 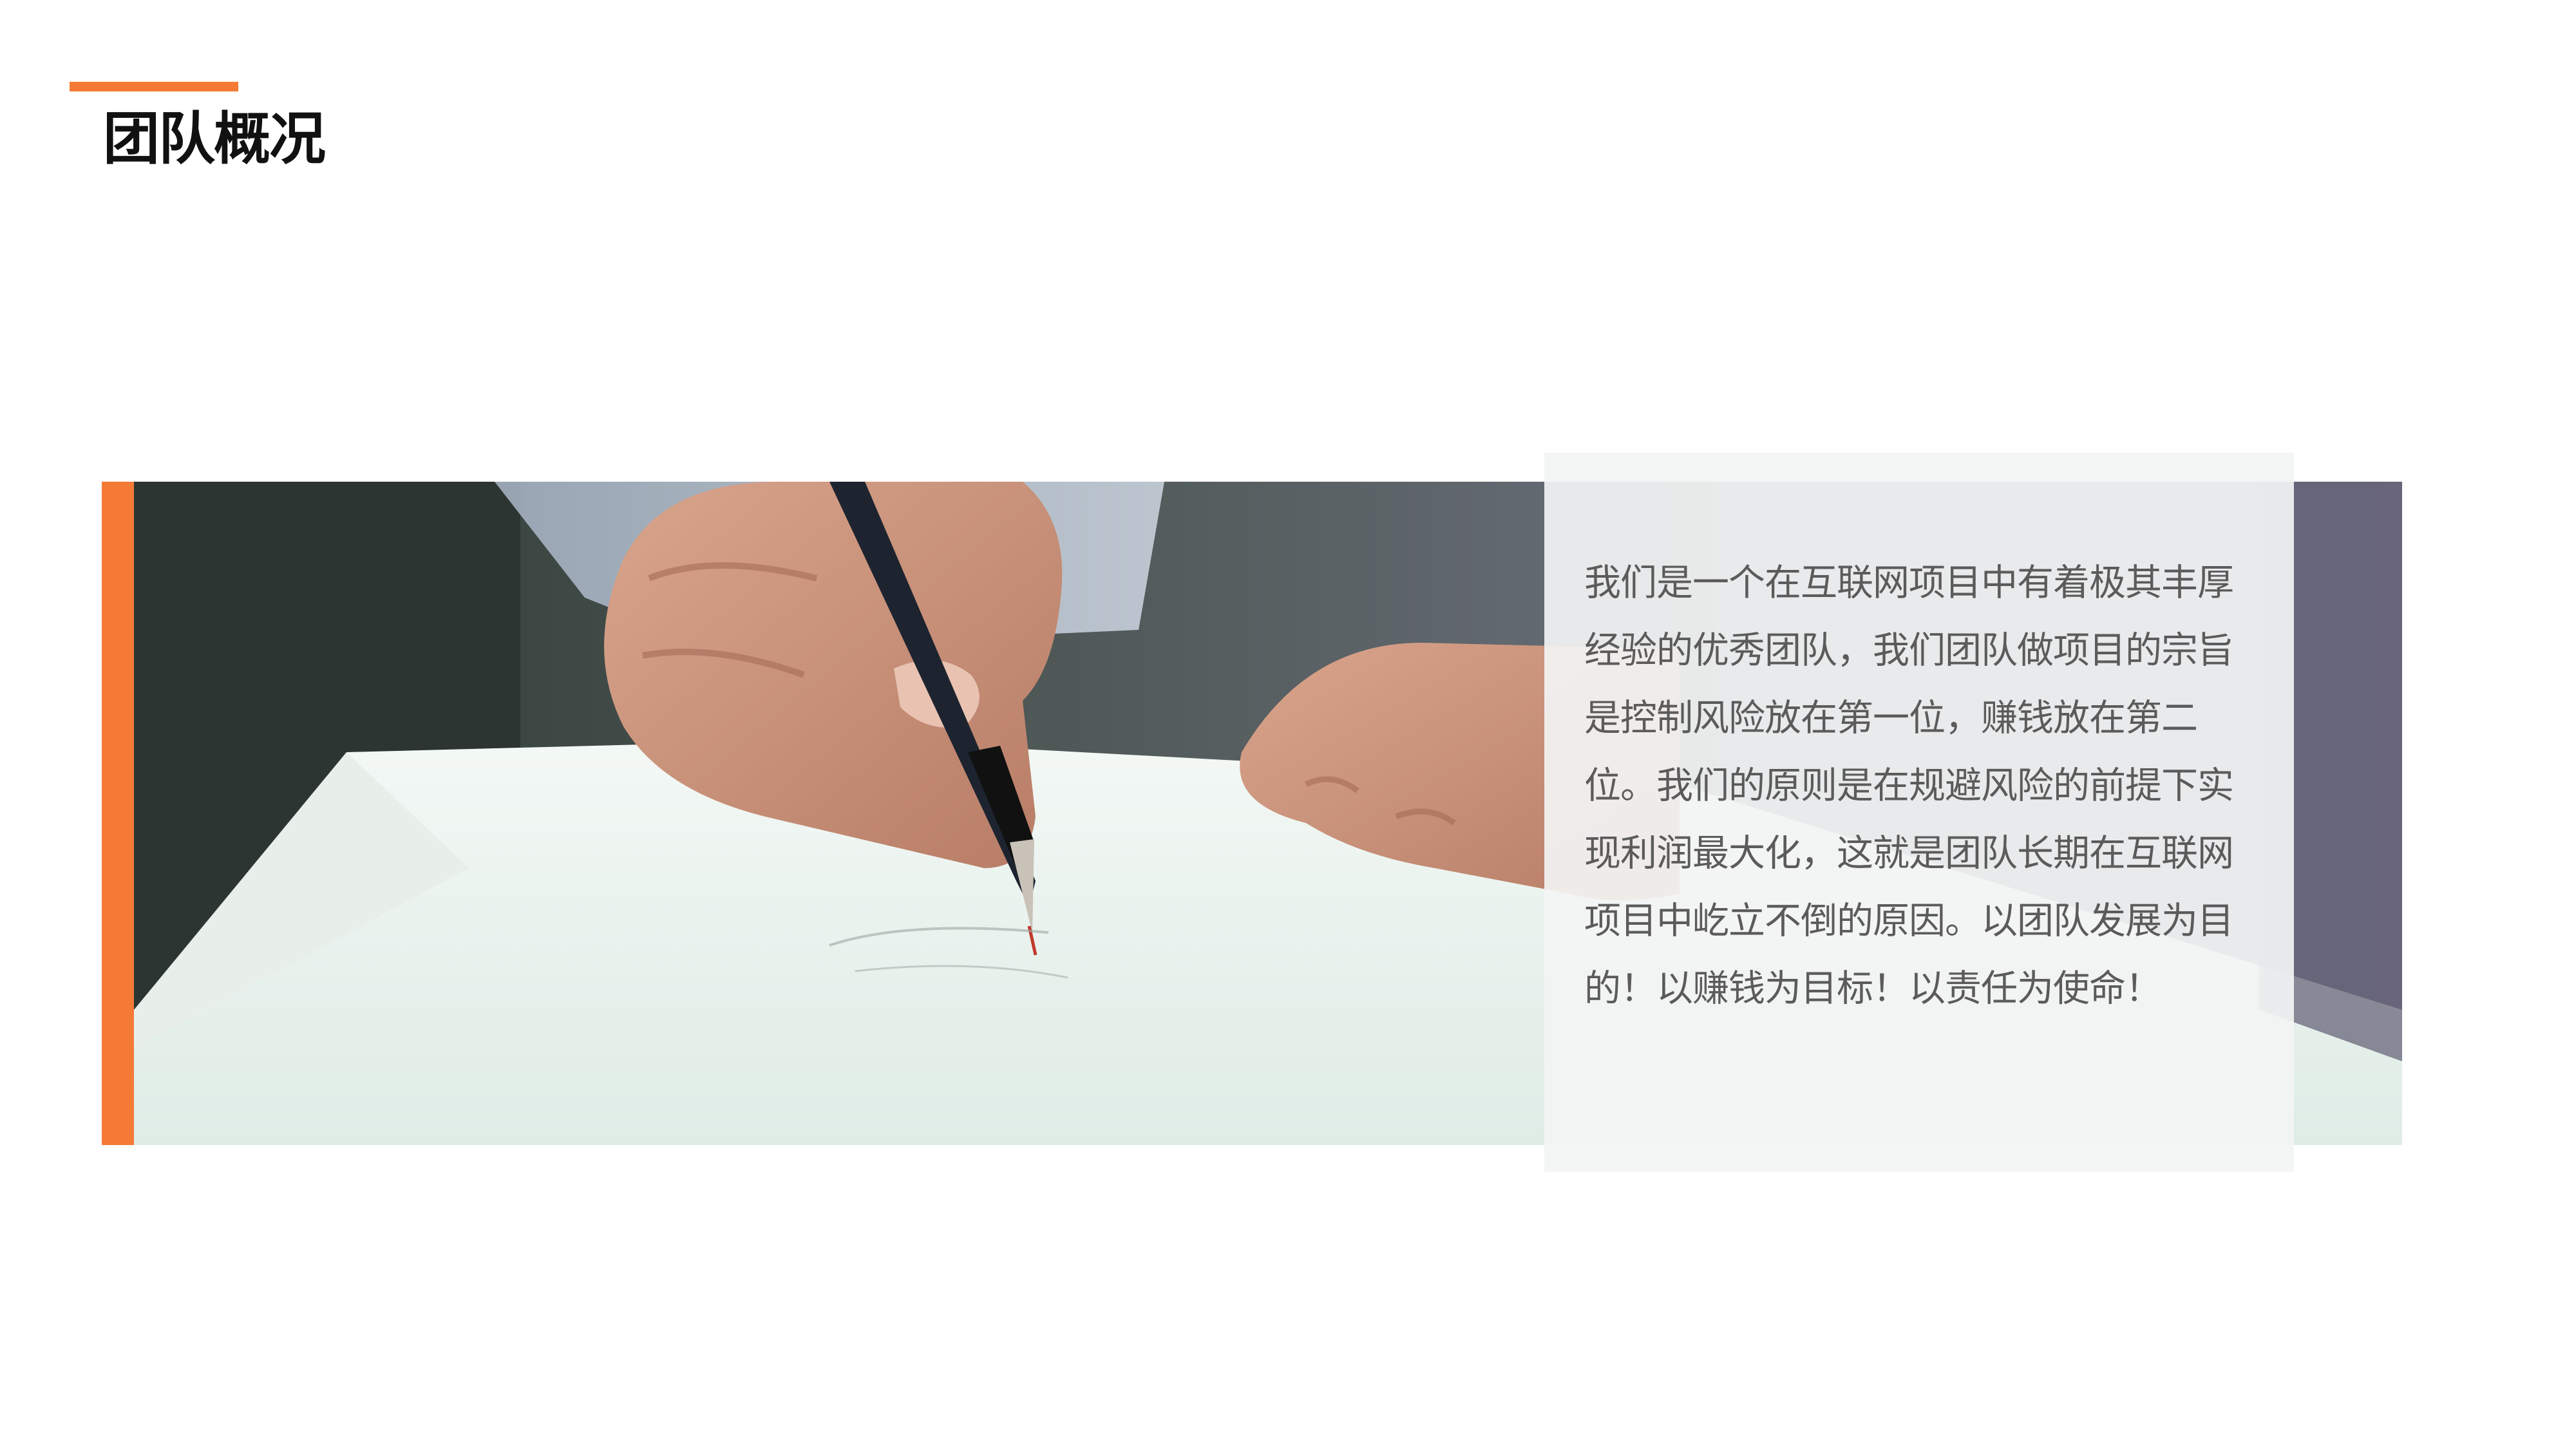 What do you see at coordinates (154, 87) in the screenshot?
I see `title-accent-line` at bounding box center [154, 87].